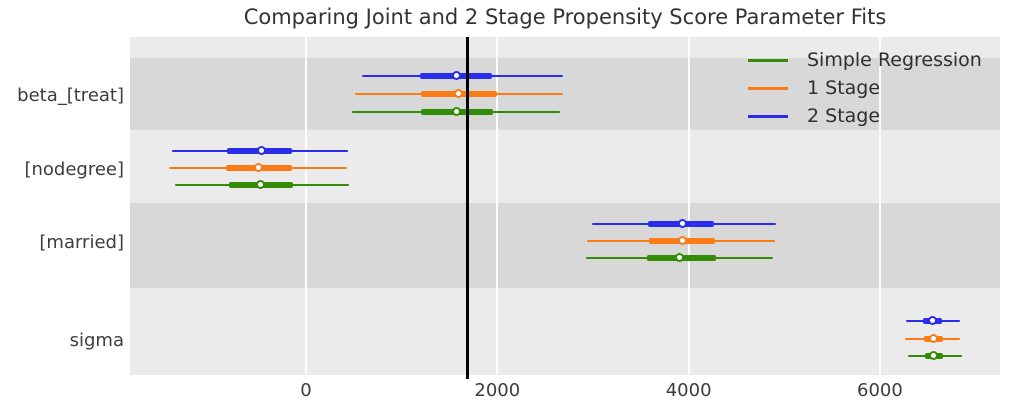  I want to click on legend-entry: 2 Stage, so click(865, 116).